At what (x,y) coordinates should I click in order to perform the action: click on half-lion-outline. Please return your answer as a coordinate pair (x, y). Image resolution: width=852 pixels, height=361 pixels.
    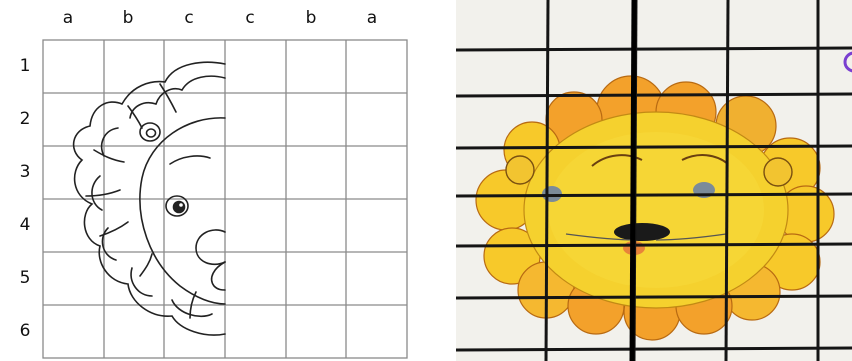
    Looking at the image, I should click on (149, 198).